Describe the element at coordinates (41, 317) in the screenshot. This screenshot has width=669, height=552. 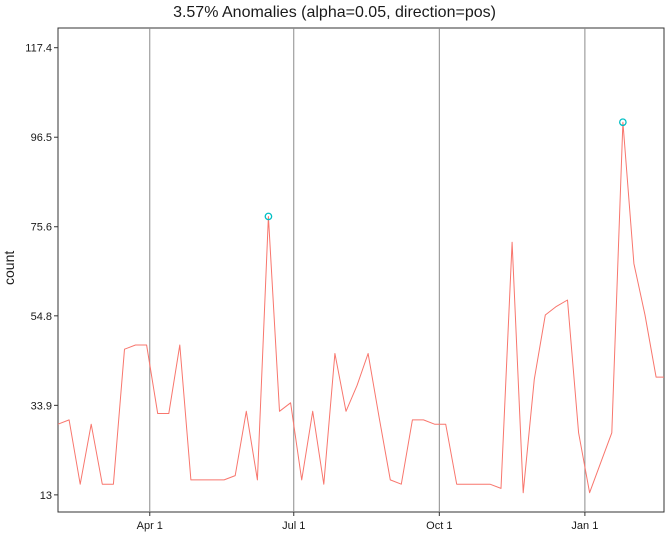
I see `y-tick-label: 54.8` at that location.